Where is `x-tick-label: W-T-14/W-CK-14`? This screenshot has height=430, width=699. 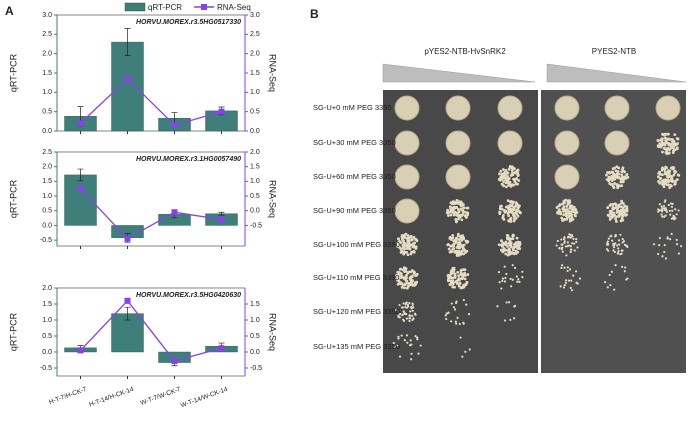 x-tick-label: W-T-14/W-CK-14 is located at coordinates (204, 398).